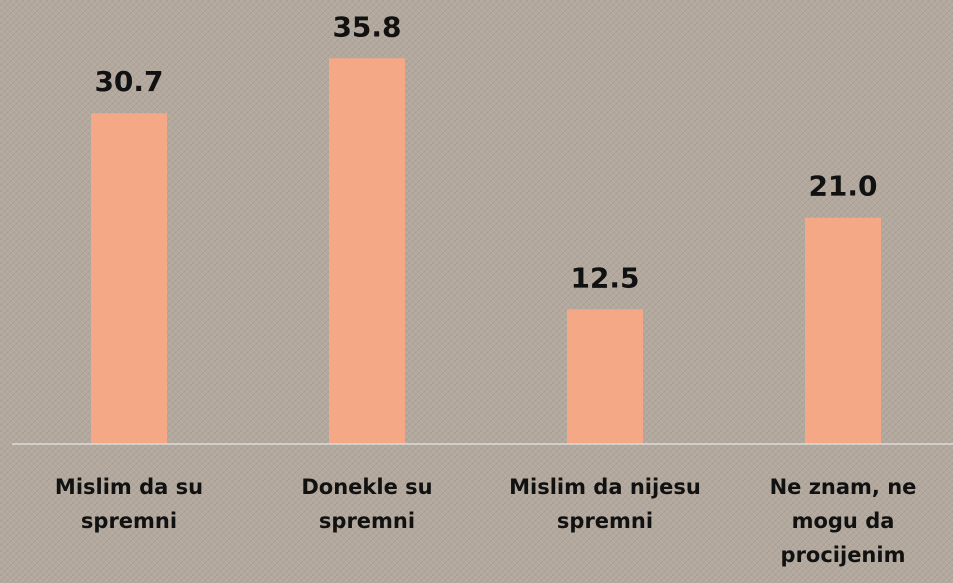  I want to click on data-label: 12.5, so click(604, 277).